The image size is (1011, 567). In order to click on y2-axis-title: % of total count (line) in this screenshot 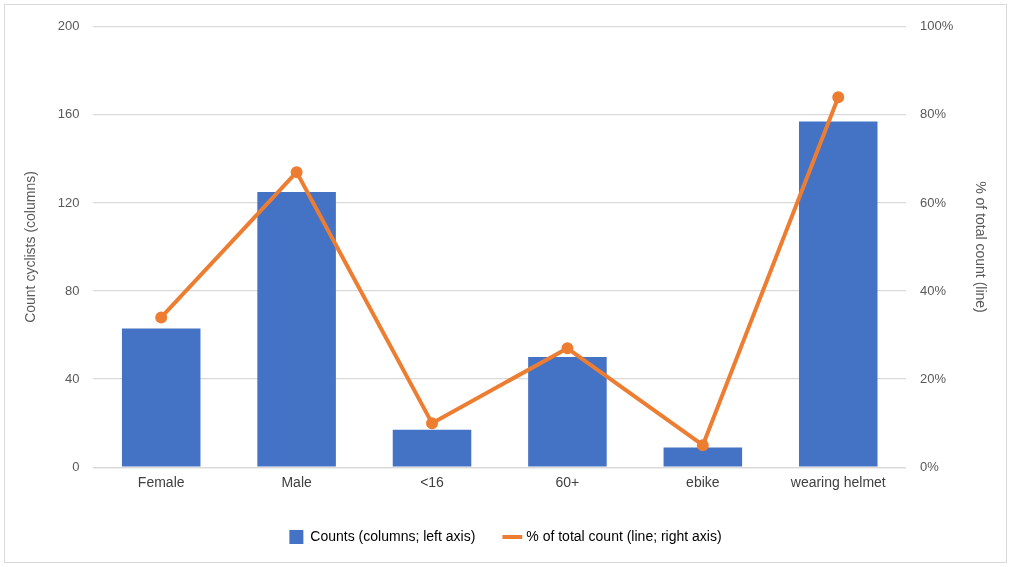, I will do `click(980, 247)`.